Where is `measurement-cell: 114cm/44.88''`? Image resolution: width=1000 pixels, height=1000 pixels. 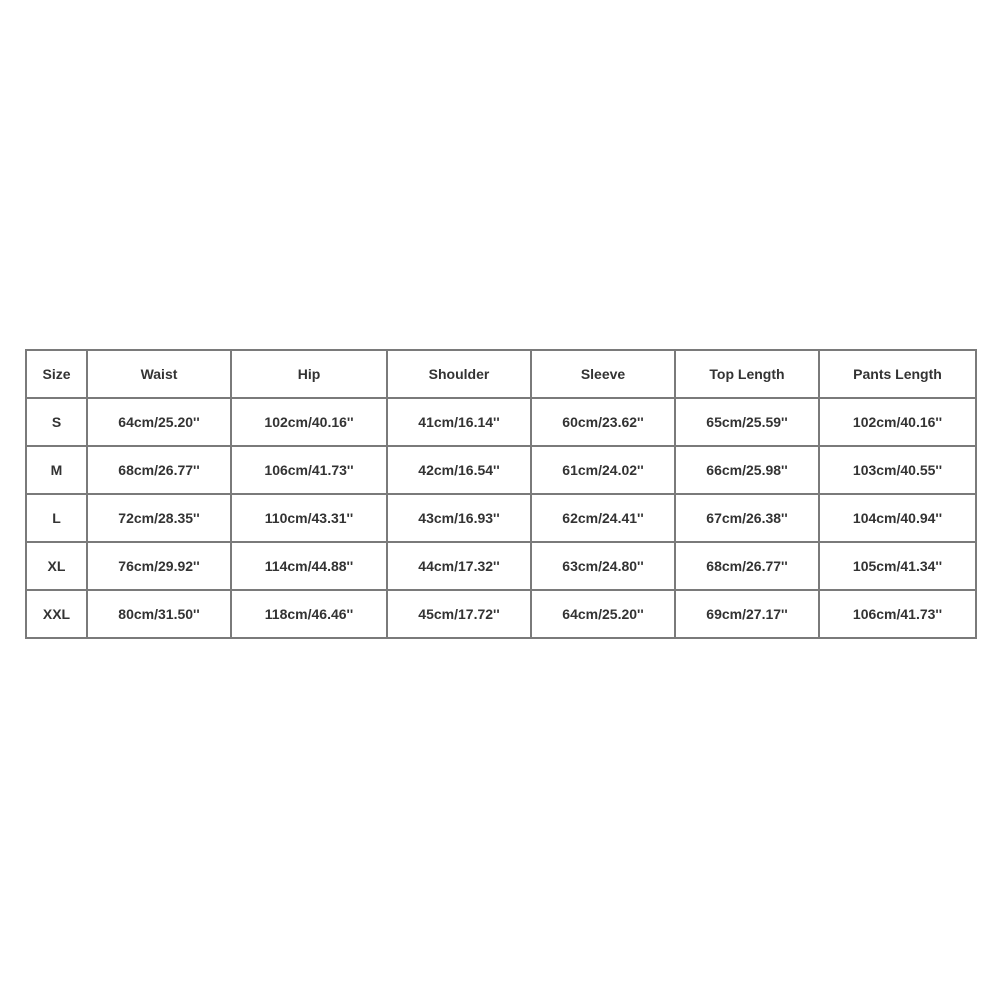 measurement-cell: 114cm/44.88'' is located at coordinates (309, 566).